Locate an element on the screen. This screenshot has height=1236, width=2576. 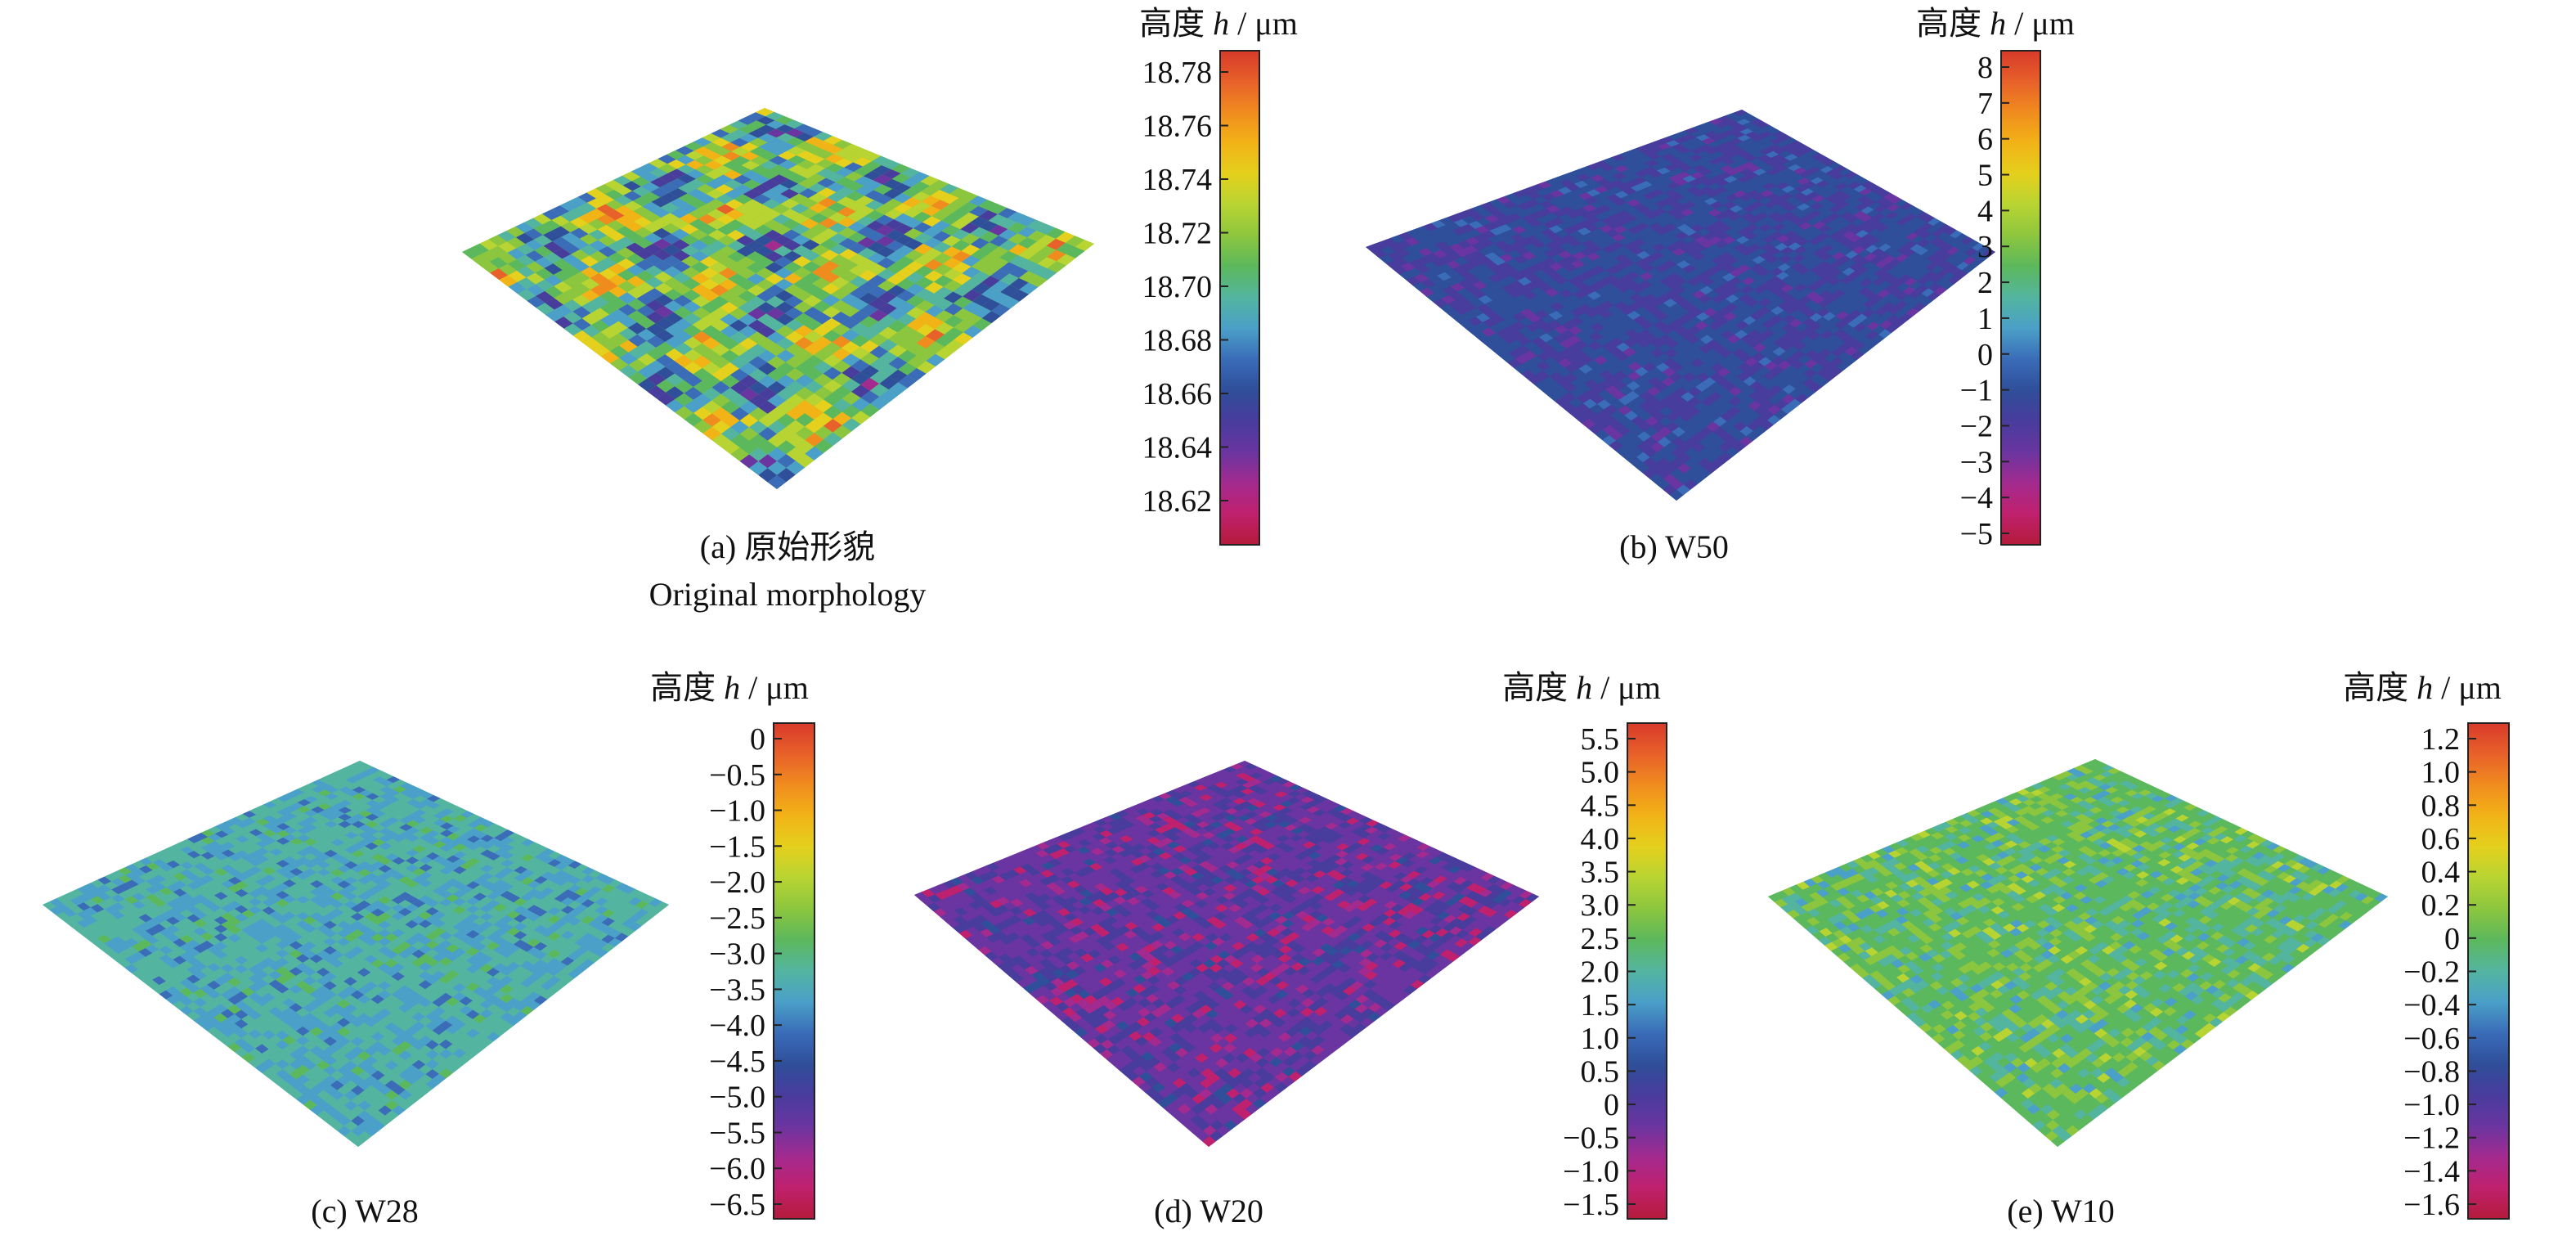
panel-b-colorbar-title: 高度 h / μm is located at coordinates (1995, 23).